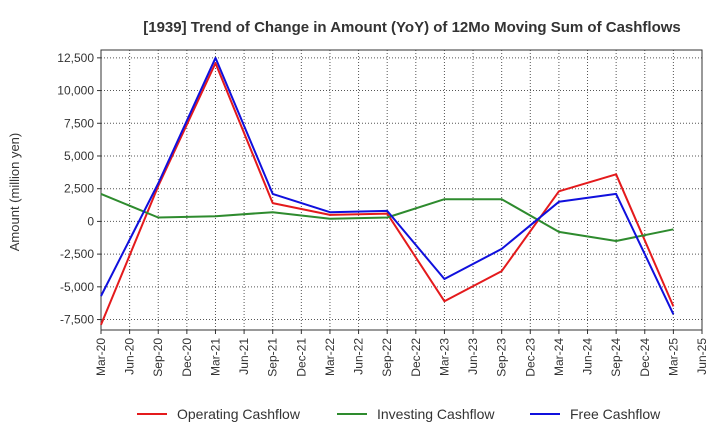 The height and width of the screenshot is (440, 720). Describe the element at coordinates (79, 123) in the screenshot. I see `y-tick-label: 7,500` at that location.